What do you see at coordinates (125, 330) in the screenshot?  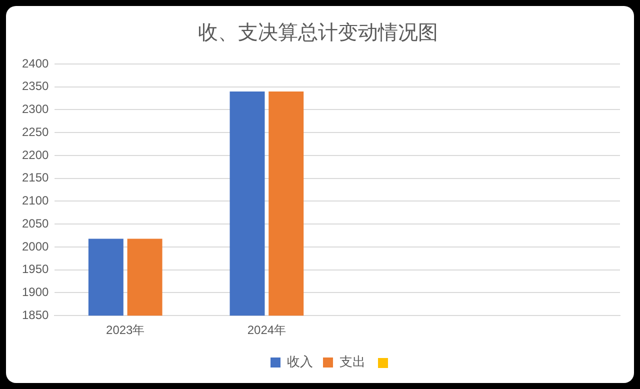 I see `x-tick-label: 2023年` at bounding box center [125, 330].